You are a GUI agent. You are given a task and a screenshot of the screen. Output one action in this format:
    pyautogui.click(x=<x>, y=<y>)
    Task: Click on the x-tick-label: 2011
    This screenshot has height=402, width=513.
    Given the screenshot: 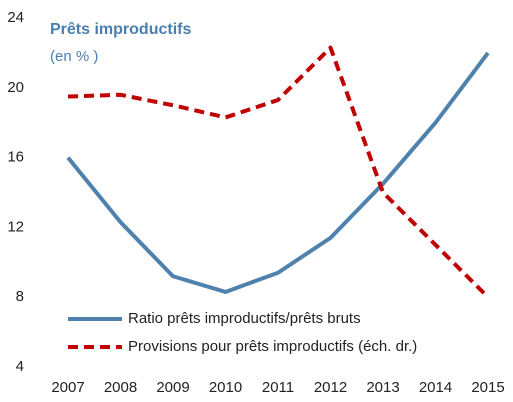 What is the action you would take?
    pyautogui.click(x=278, y=387)
    